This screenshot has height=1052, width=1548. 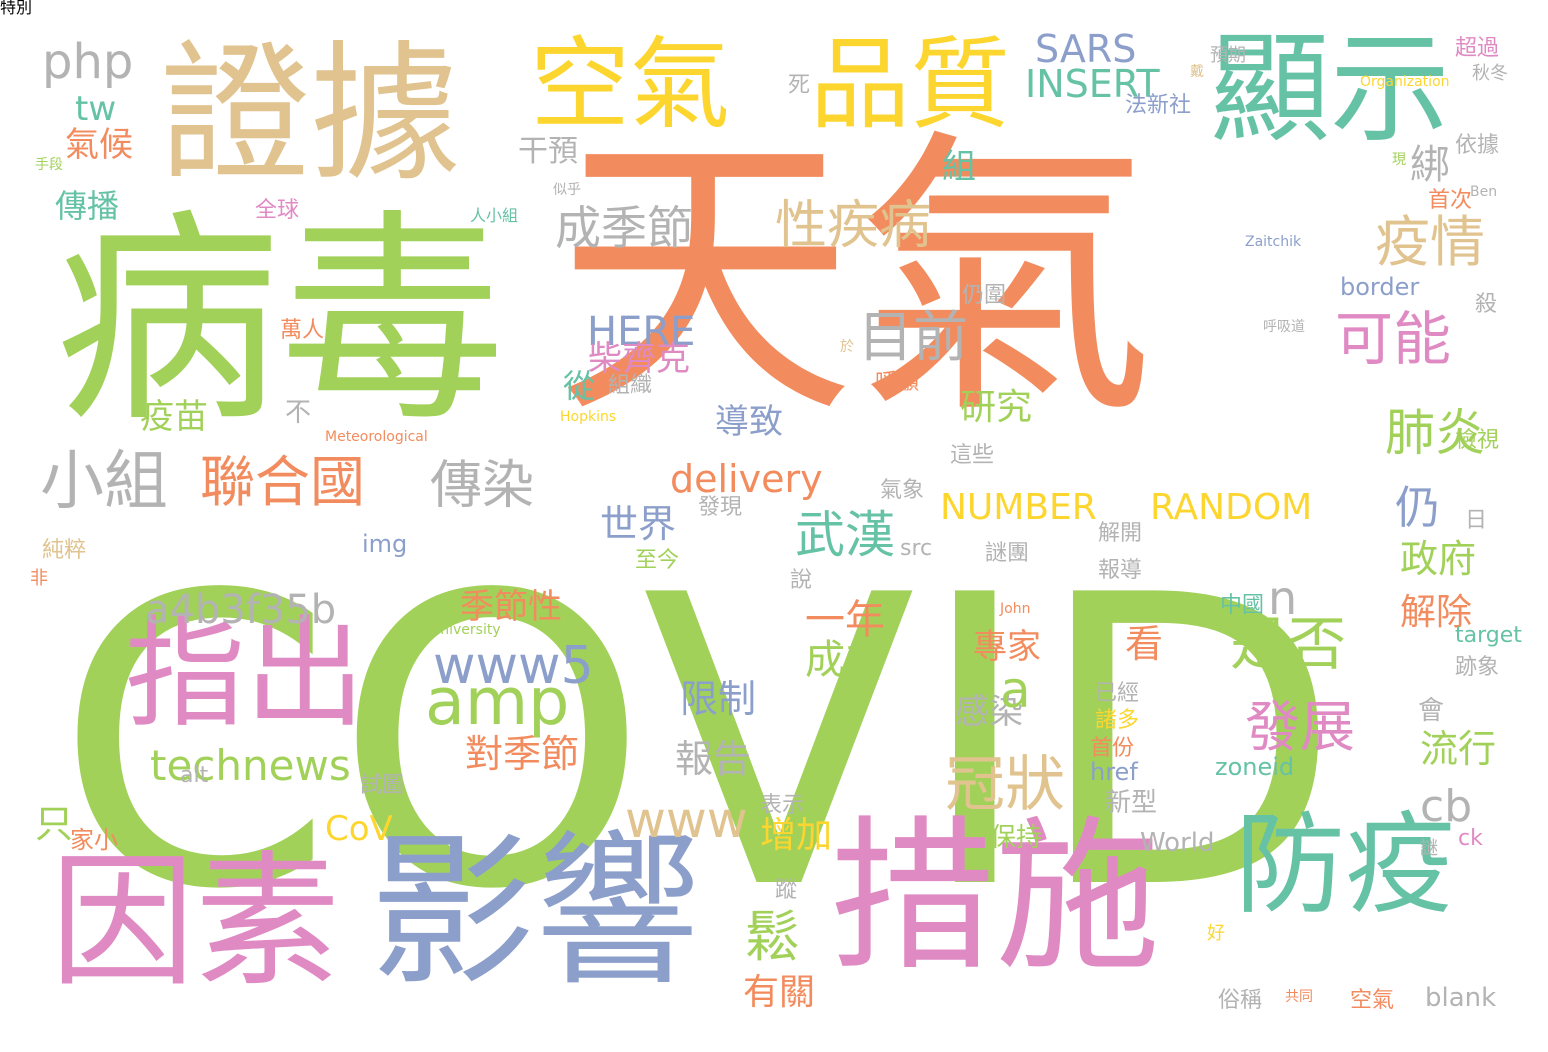 I want to click on word-good: 好, so click(x=1216, y=933).